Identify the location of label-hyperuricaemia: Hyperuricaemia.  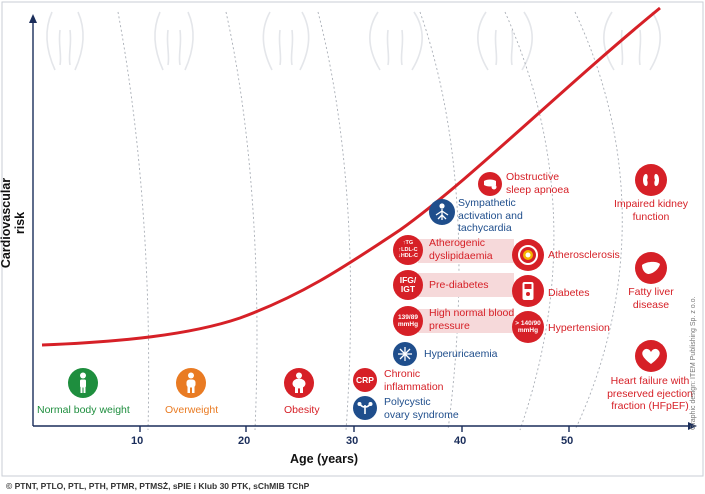
(461, 354).